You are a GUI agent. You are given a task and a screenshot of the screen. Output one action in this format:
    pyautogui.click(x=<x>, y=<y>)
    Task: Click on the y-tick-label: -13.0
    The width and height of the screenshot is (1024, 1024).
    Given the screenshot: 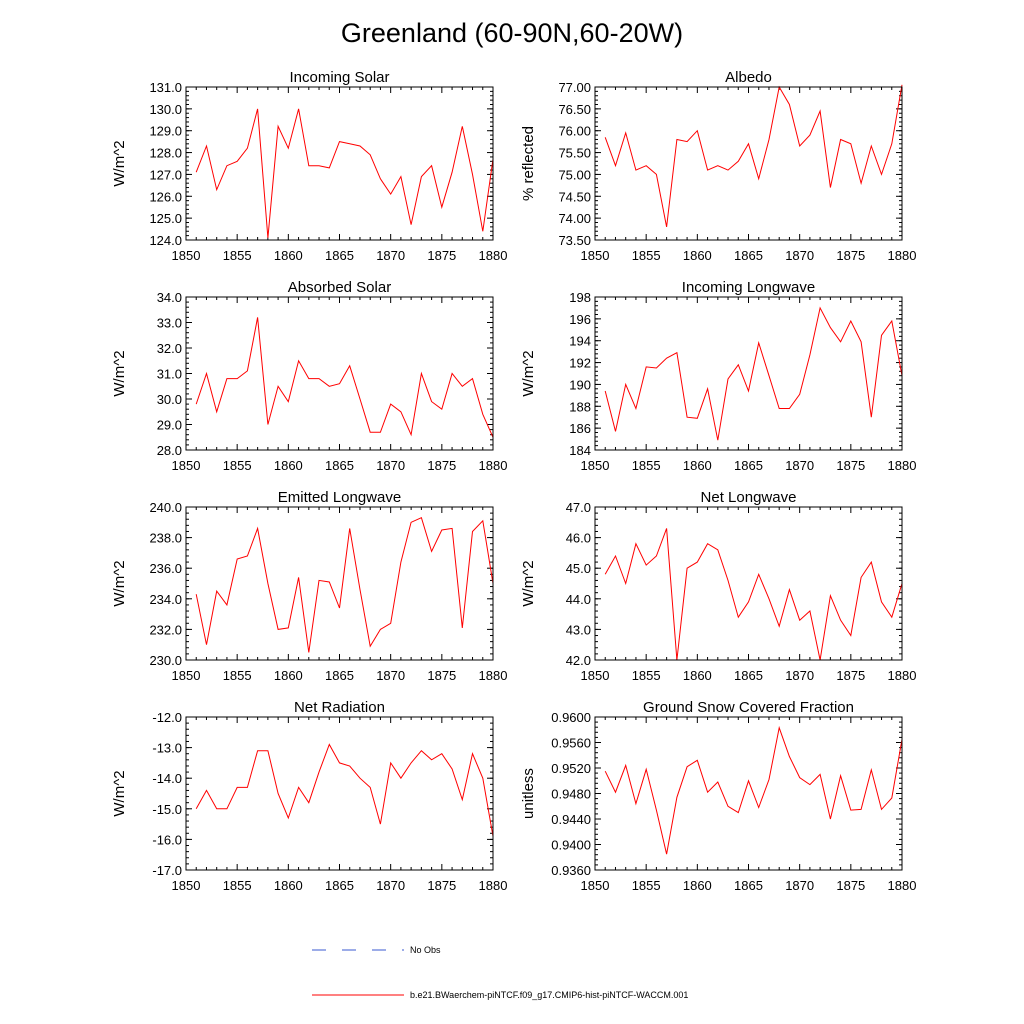 What is the action you would take?
    pyautogui.click(x=167, y=748)
    